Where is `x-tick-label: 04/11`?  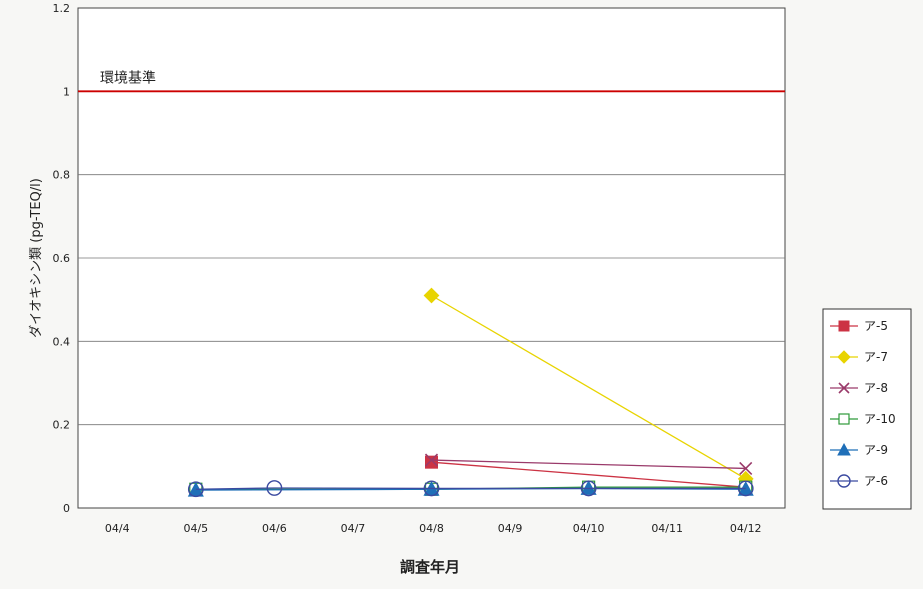
x-tick-label: 04/11 is located at coordinates (667, 528).